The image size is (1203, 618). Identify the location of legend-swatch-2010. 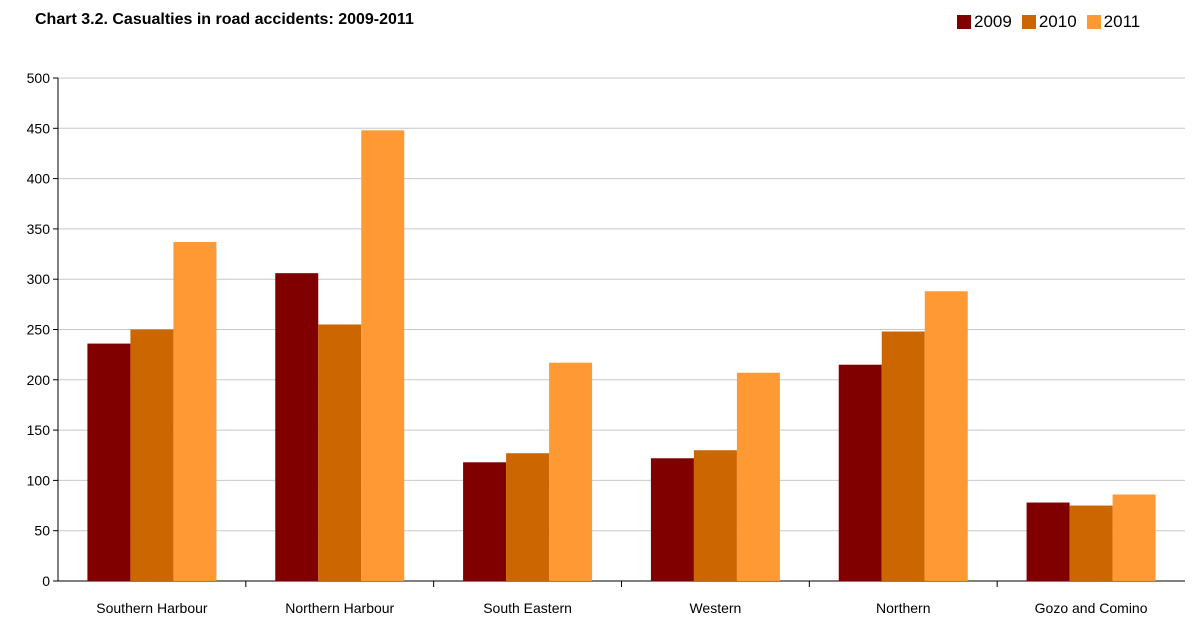
(1028, 22).